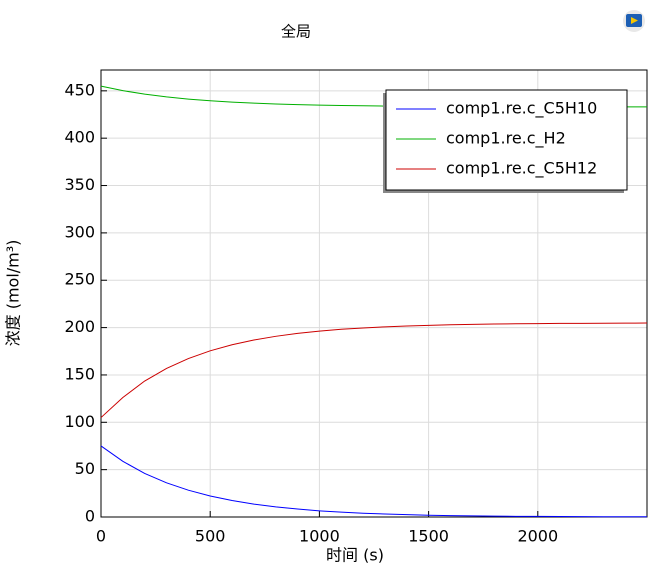  Describe the element at coordinates (79, 89) in the screenshot. I see `y-tick-label: 450` at that location.